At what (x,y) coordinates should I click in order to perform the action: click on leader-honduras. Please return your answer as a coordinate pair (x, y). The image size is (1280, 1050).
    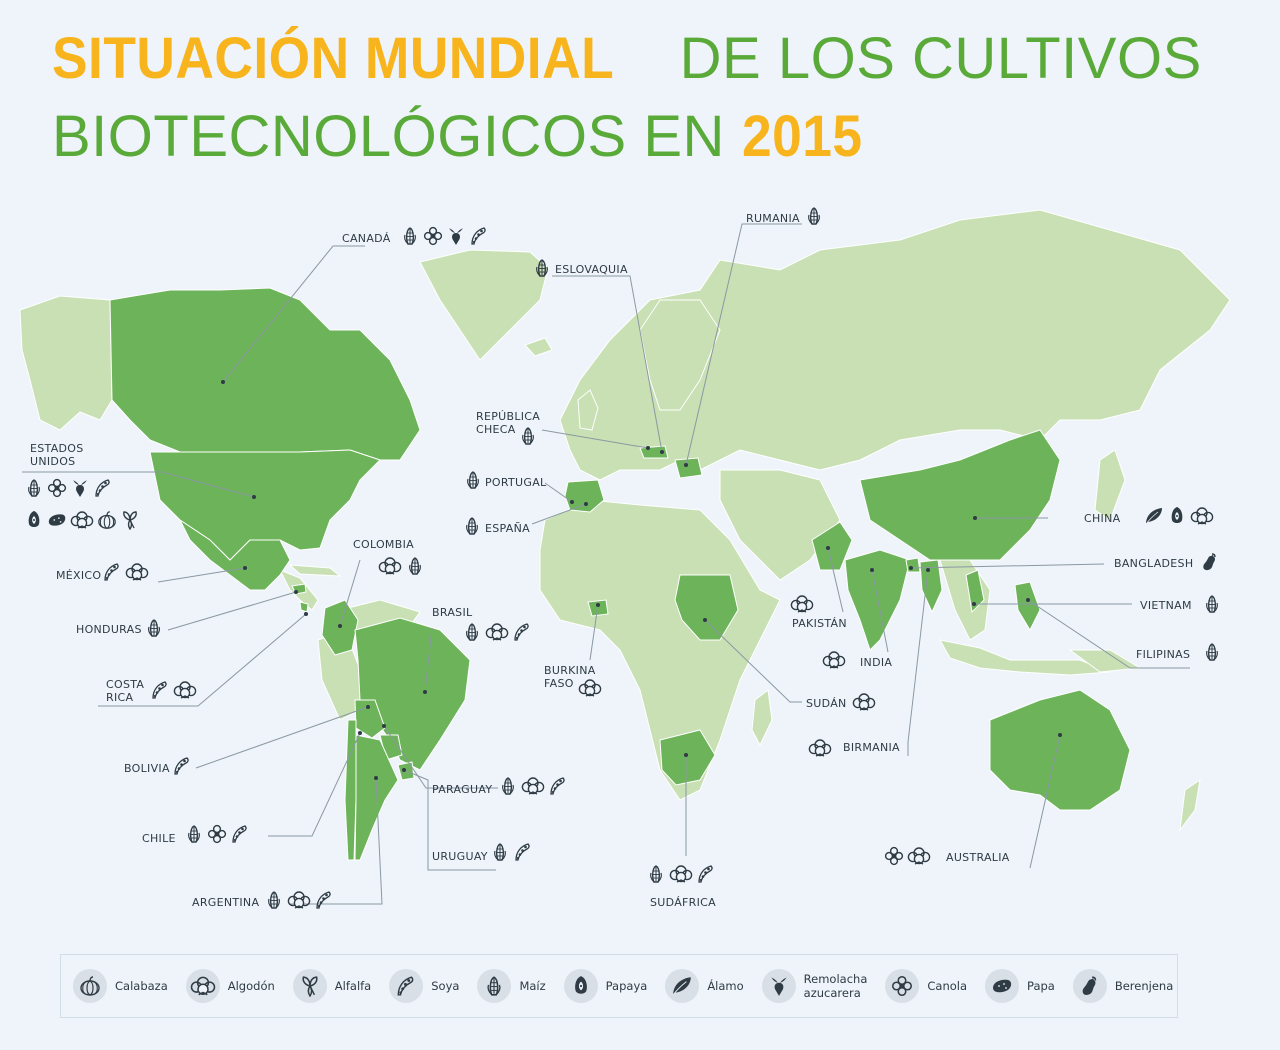
    Looking at the image, I should click on (232, 611).